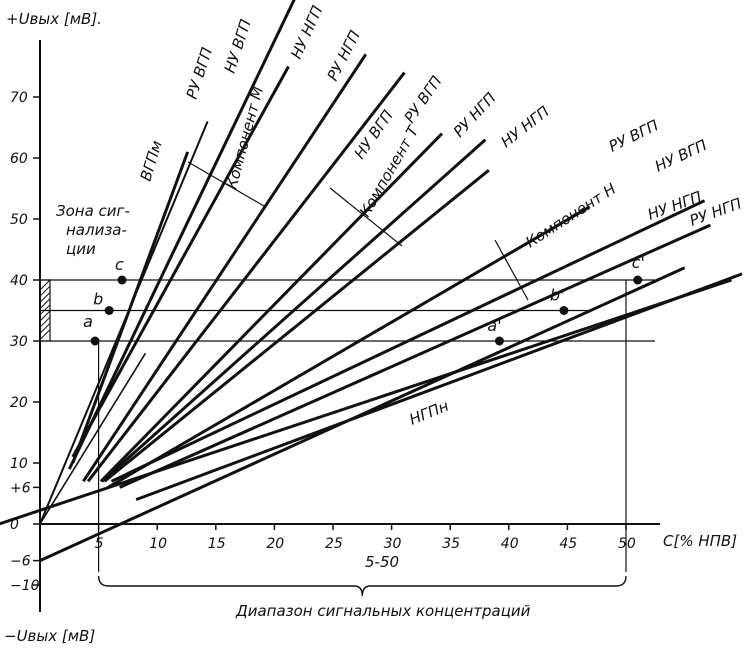  I want to click on y-tick-label-0: 70, so click(19, 98).